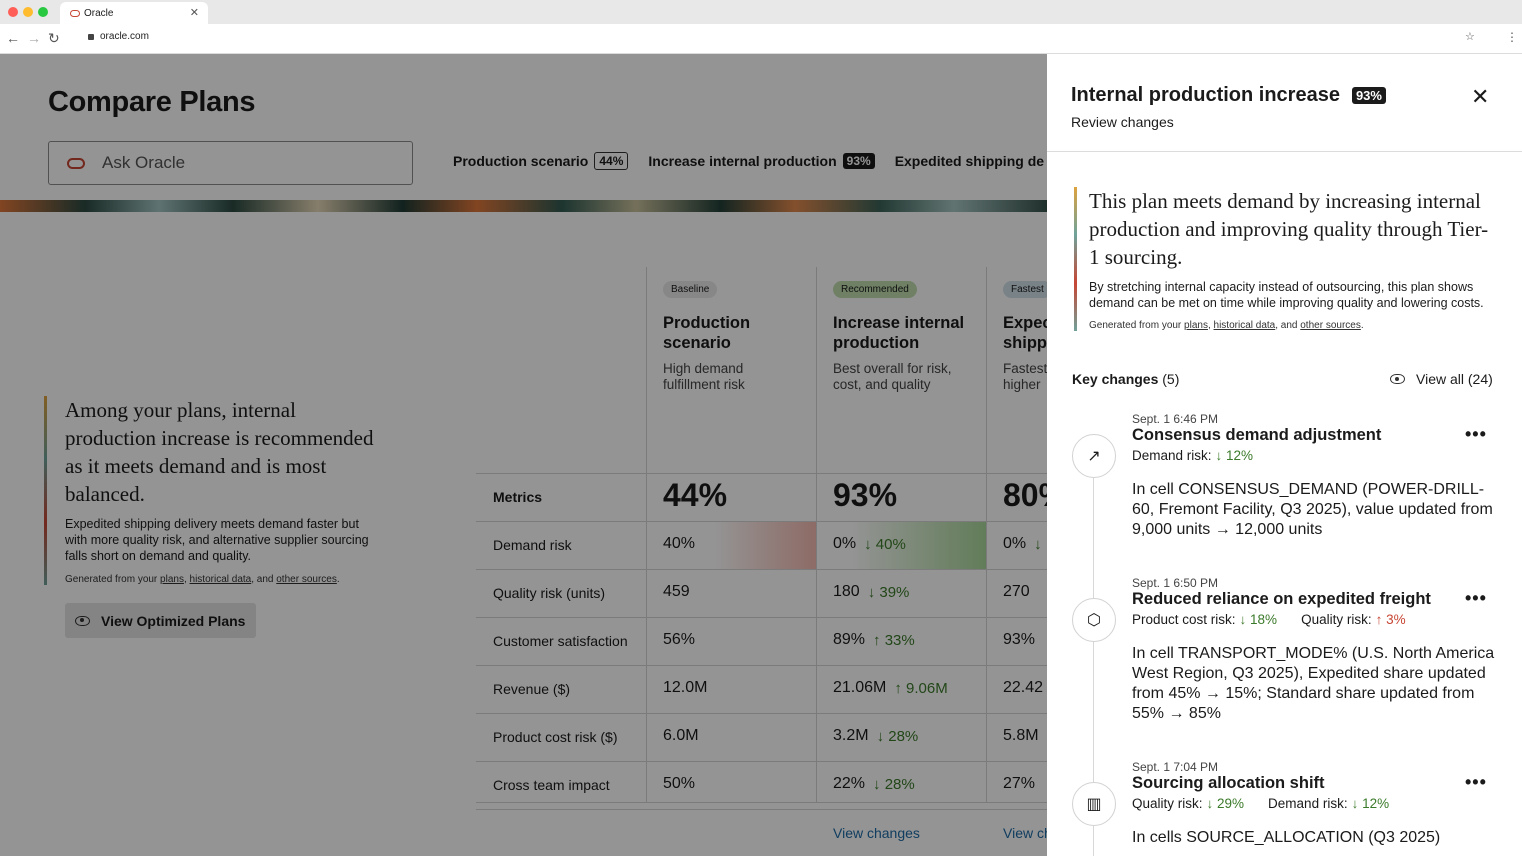 The height and width of the screenshot is (856, 1522). I want to click on event-risks: Quality risk: ↓ 29% Demand risk: ↓ 12%, so click(1272, 803).